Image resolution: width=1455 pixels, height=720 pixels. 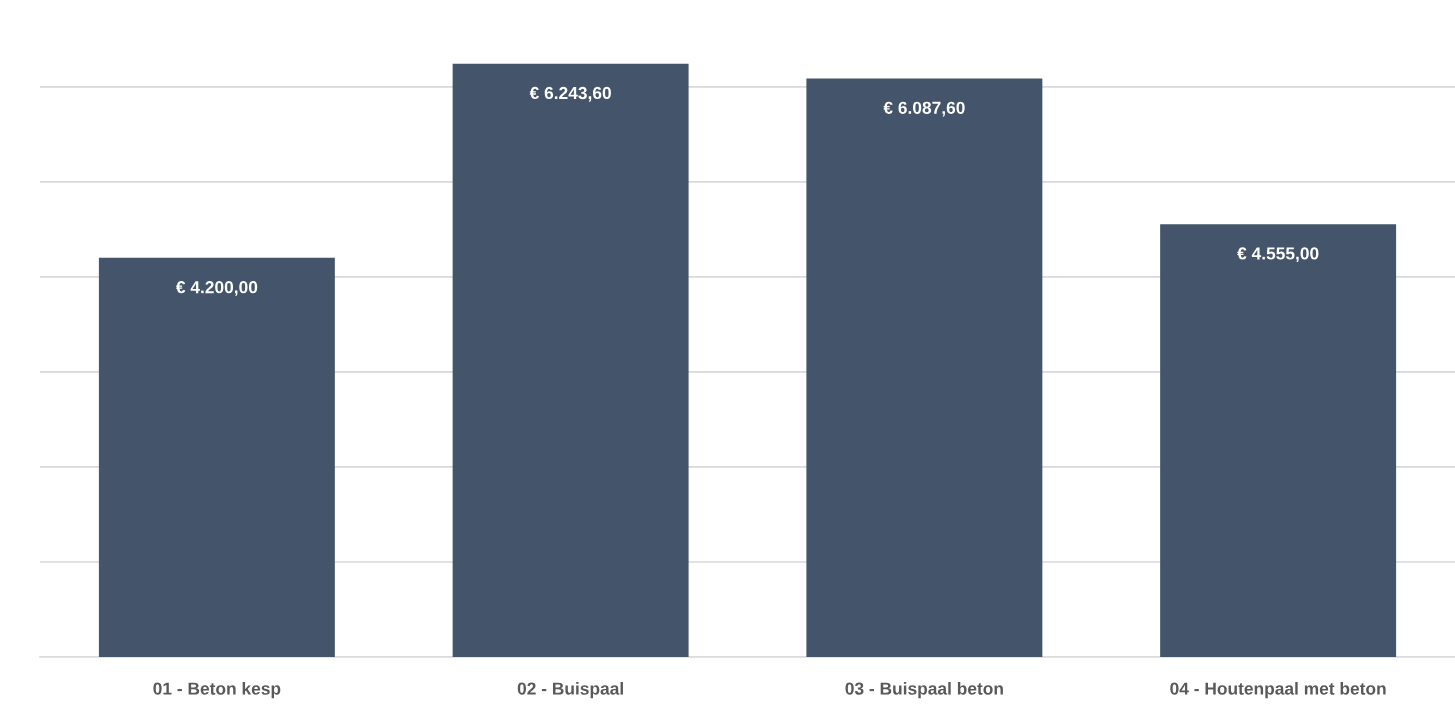 What do you see at coordinates (216, 288) in the screenshot?
I see `data-label: € 4.200,00` at bounding box center [216, 288].